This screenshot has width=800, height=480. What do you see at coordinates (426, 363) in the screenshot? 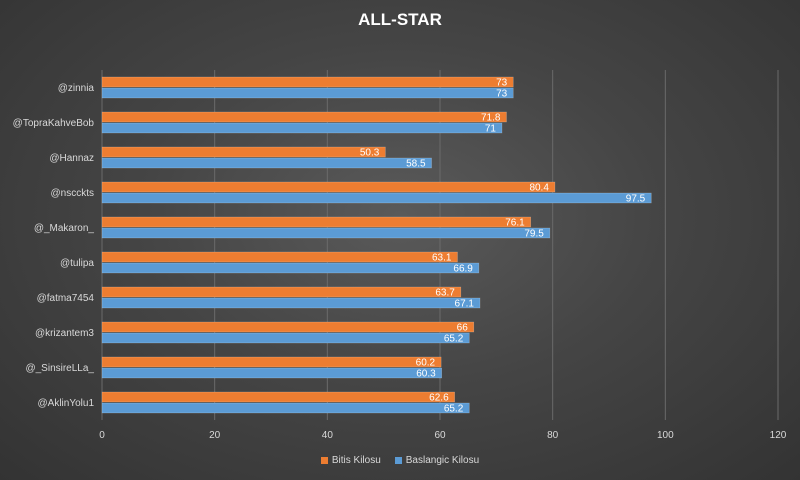
I see `data-label: 60.2` at bounding box center [426, 363].